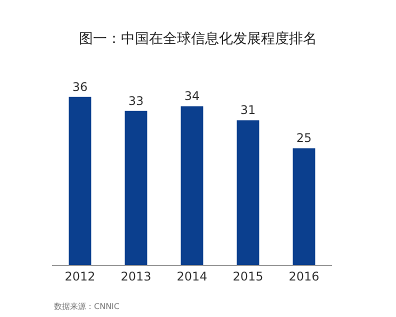  Describe the element at coordinates (198, 38) in the screenshot. I see `chart-title: 图一：中国在全球信息化发展程度排名` at that location.